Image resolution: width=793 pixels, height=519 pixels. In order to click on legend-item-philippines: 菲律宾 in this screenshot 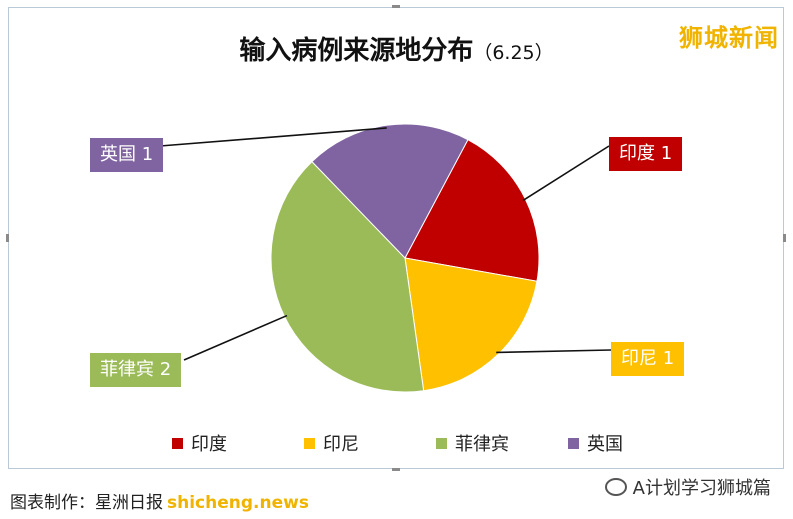, I will do `click(502, 443)`.